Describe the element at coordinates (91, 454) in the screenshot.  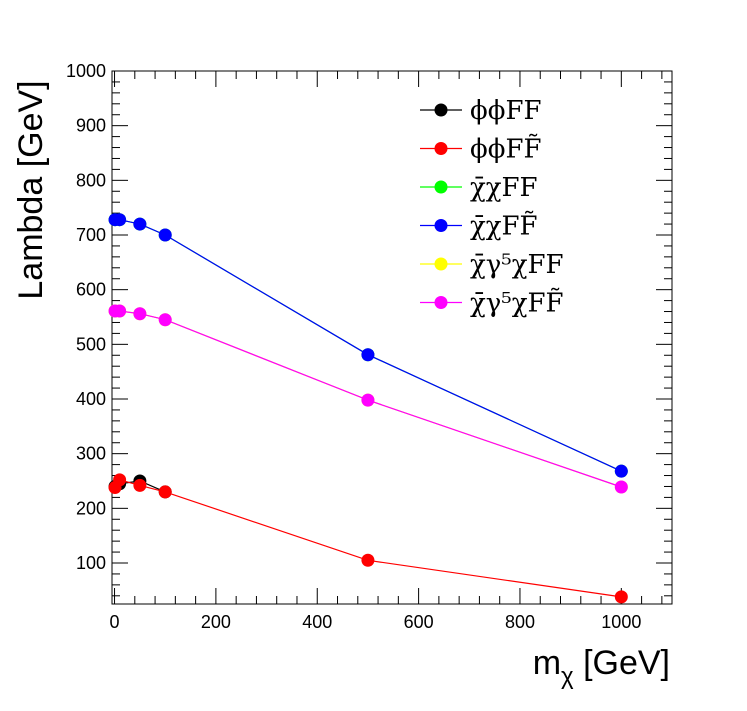
I see `y-tick-label: 300` at that location.